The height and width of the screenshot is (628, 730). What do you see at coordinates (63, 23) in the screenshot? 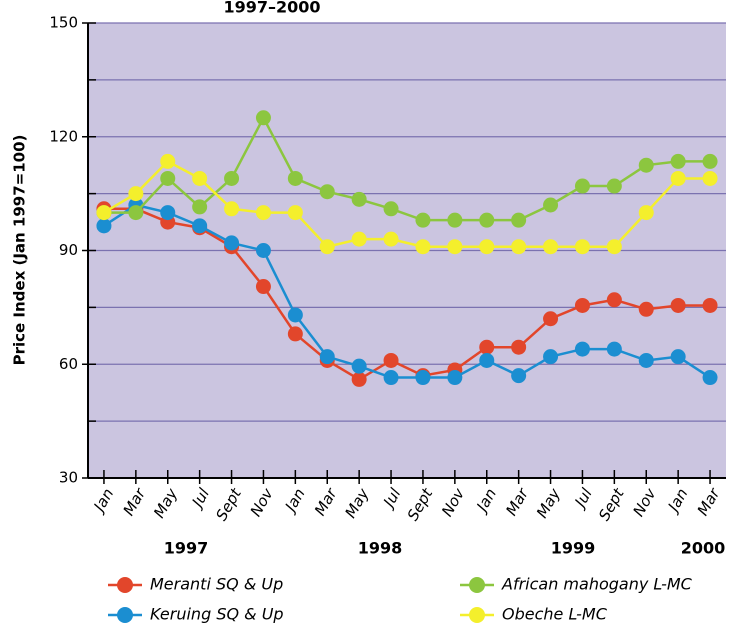
I see `y-tick-label: 150` at bounding box center [63, 23].